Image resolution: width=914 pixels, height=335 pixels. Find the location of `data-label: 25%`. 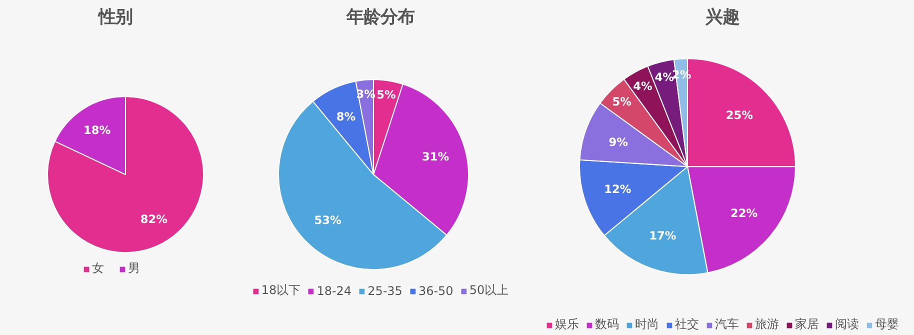

data-label: 25% is located at coordinates (739, 115).